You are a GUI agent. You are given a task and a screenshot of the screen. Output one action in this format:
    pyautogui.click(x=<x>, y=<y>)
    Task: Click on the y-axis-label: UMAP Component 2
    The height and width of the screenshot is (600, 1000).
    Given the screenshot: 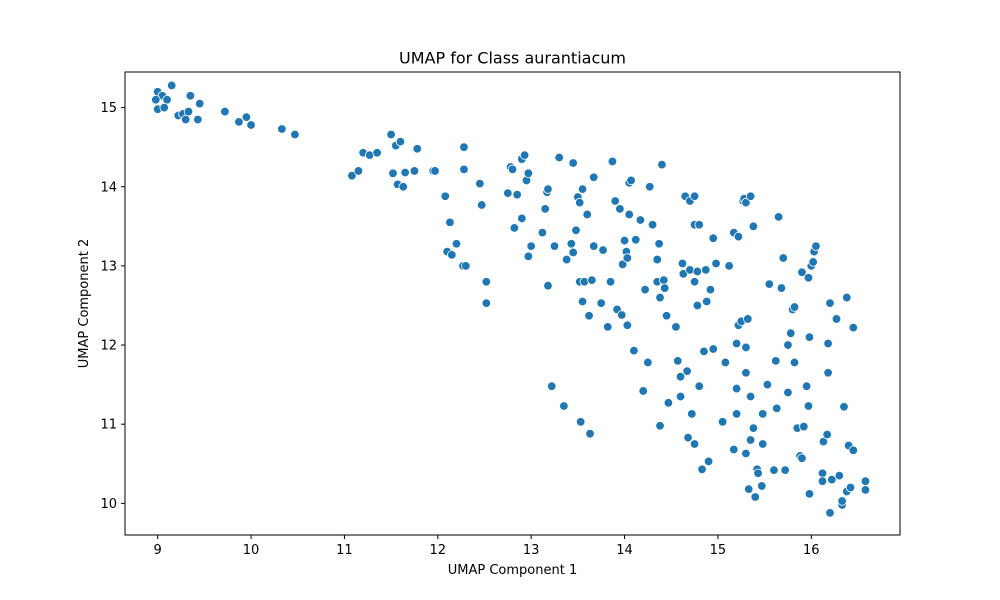 What is the action you would take?
    pyautogui.click(x=84, y=303)
    